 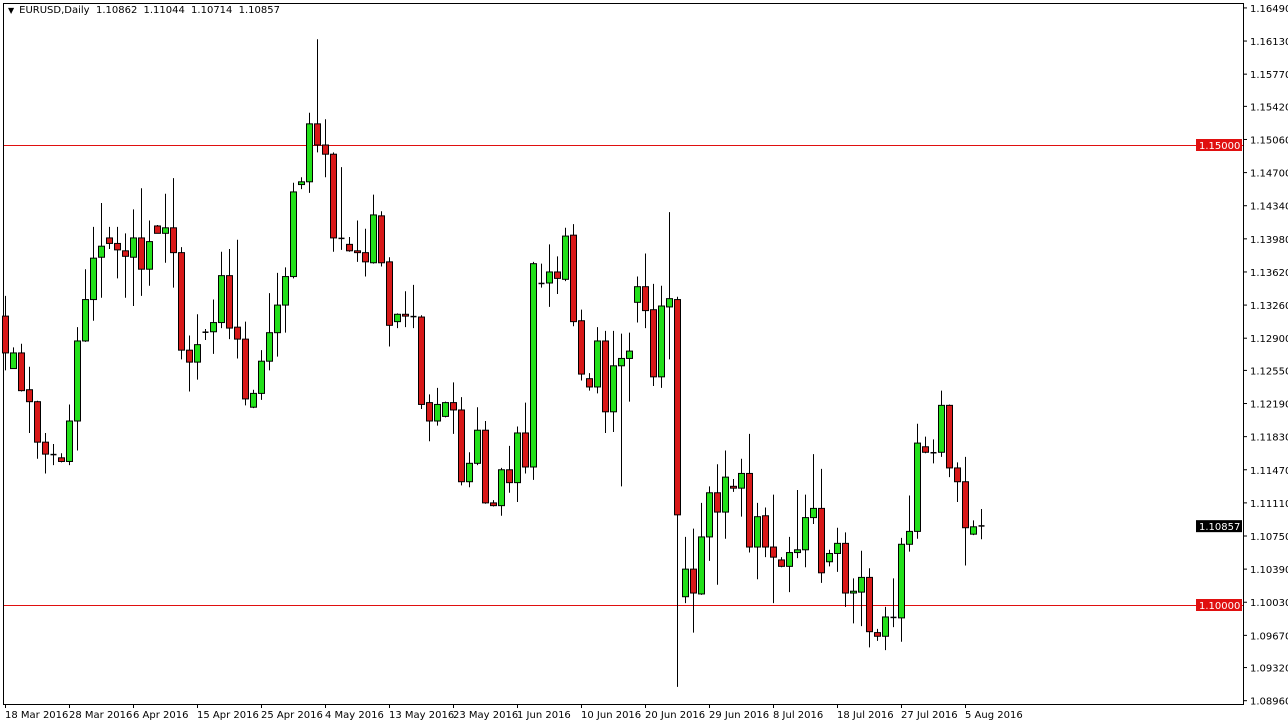 What do you see at coordinates (1269, 273) in the screenshot?
I see `y-tick-label: 1.13620` at bounding box center [1269, 273].